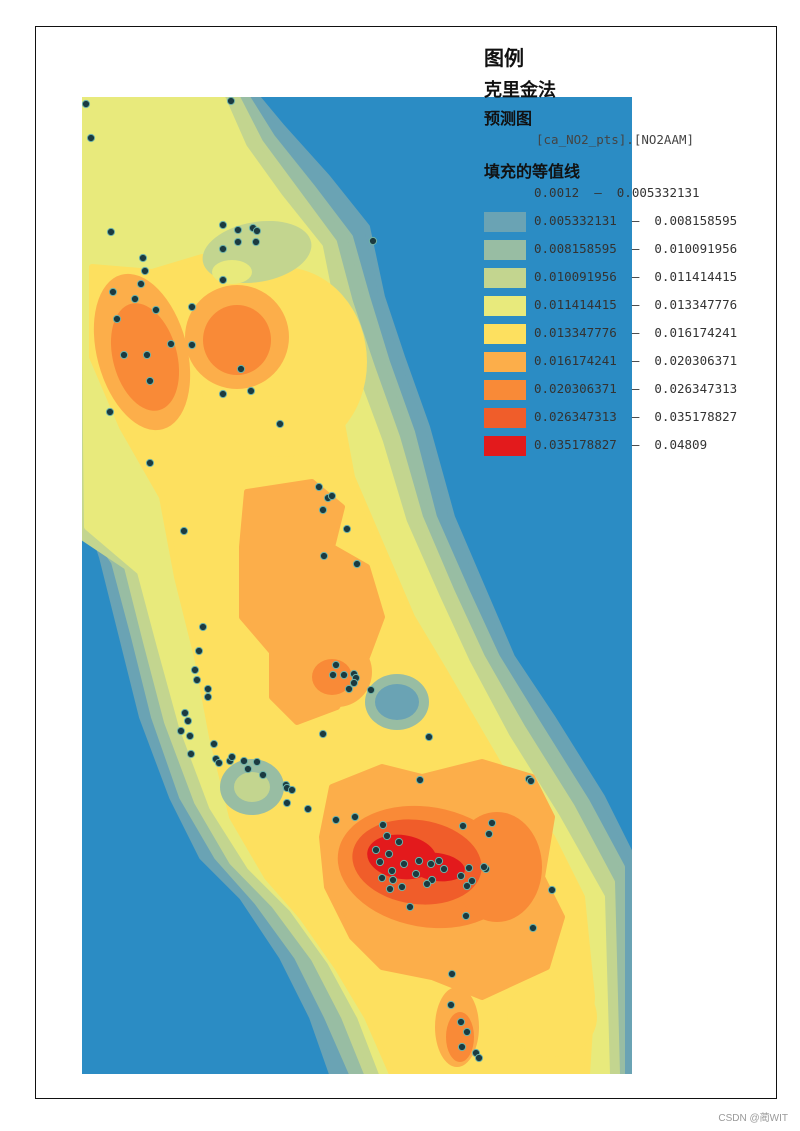  Describe the element at coordinates (615, 139) in the screenshot. I see `legend-field: [ca_NO2_pts].[NO2AAM]` at that location.